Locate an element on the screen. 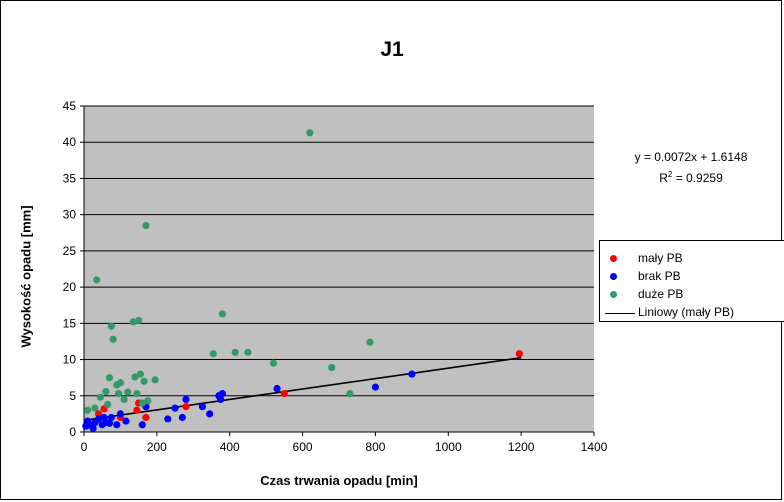  legend-item-brak-pb: brak PB is located at coordinates (692, 277).